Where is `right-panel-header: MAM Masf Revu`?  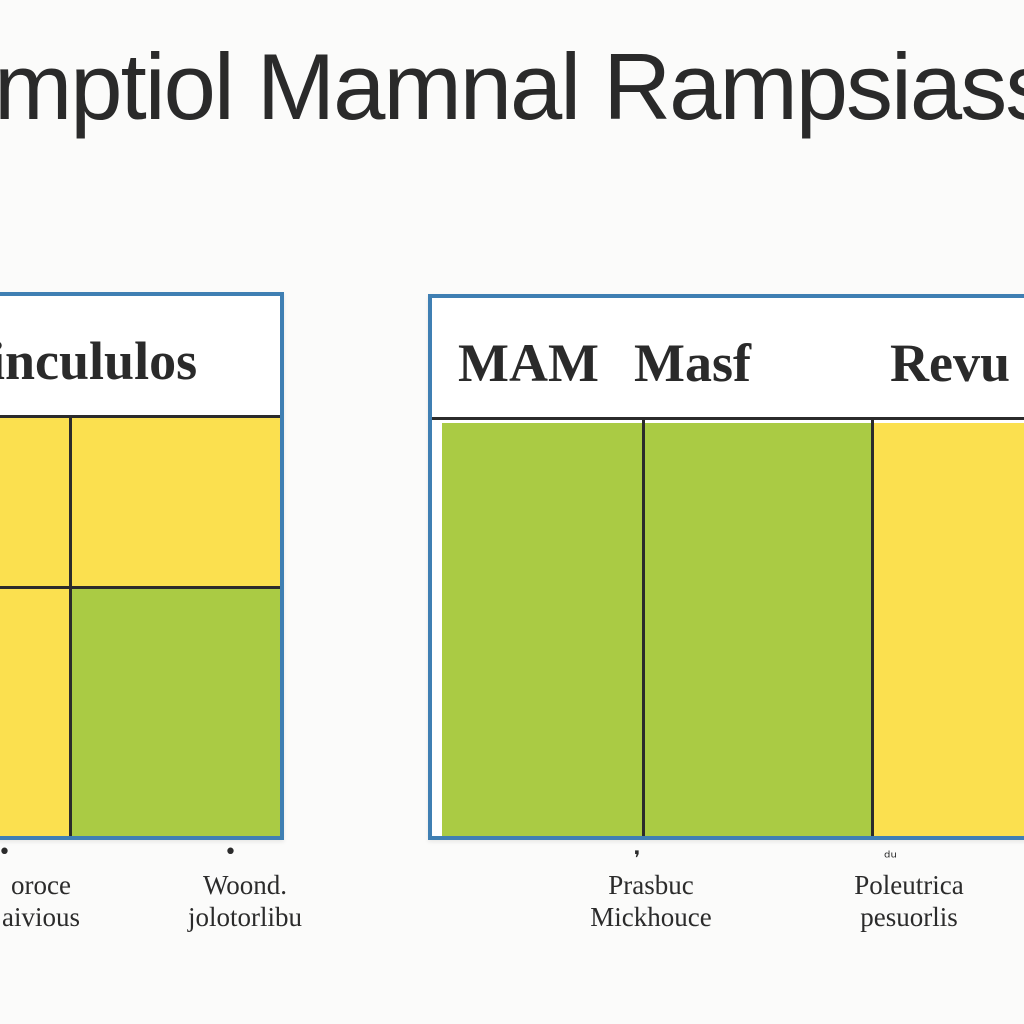
right-panel-header: MAM Masf Revu is located at coordinates (728, 359).